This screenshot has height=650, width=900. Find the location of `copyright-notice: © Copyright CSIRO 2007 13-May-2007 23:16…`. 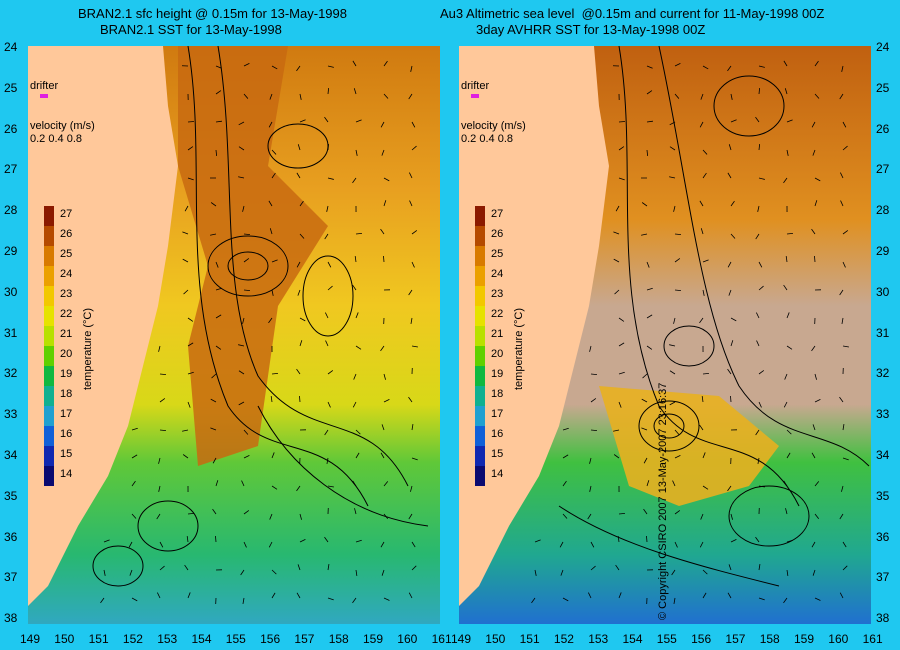

copyright-notice: © Copyright CSIRO 2007 13-May-2007 23:16… is located at coordinates (662, 501).